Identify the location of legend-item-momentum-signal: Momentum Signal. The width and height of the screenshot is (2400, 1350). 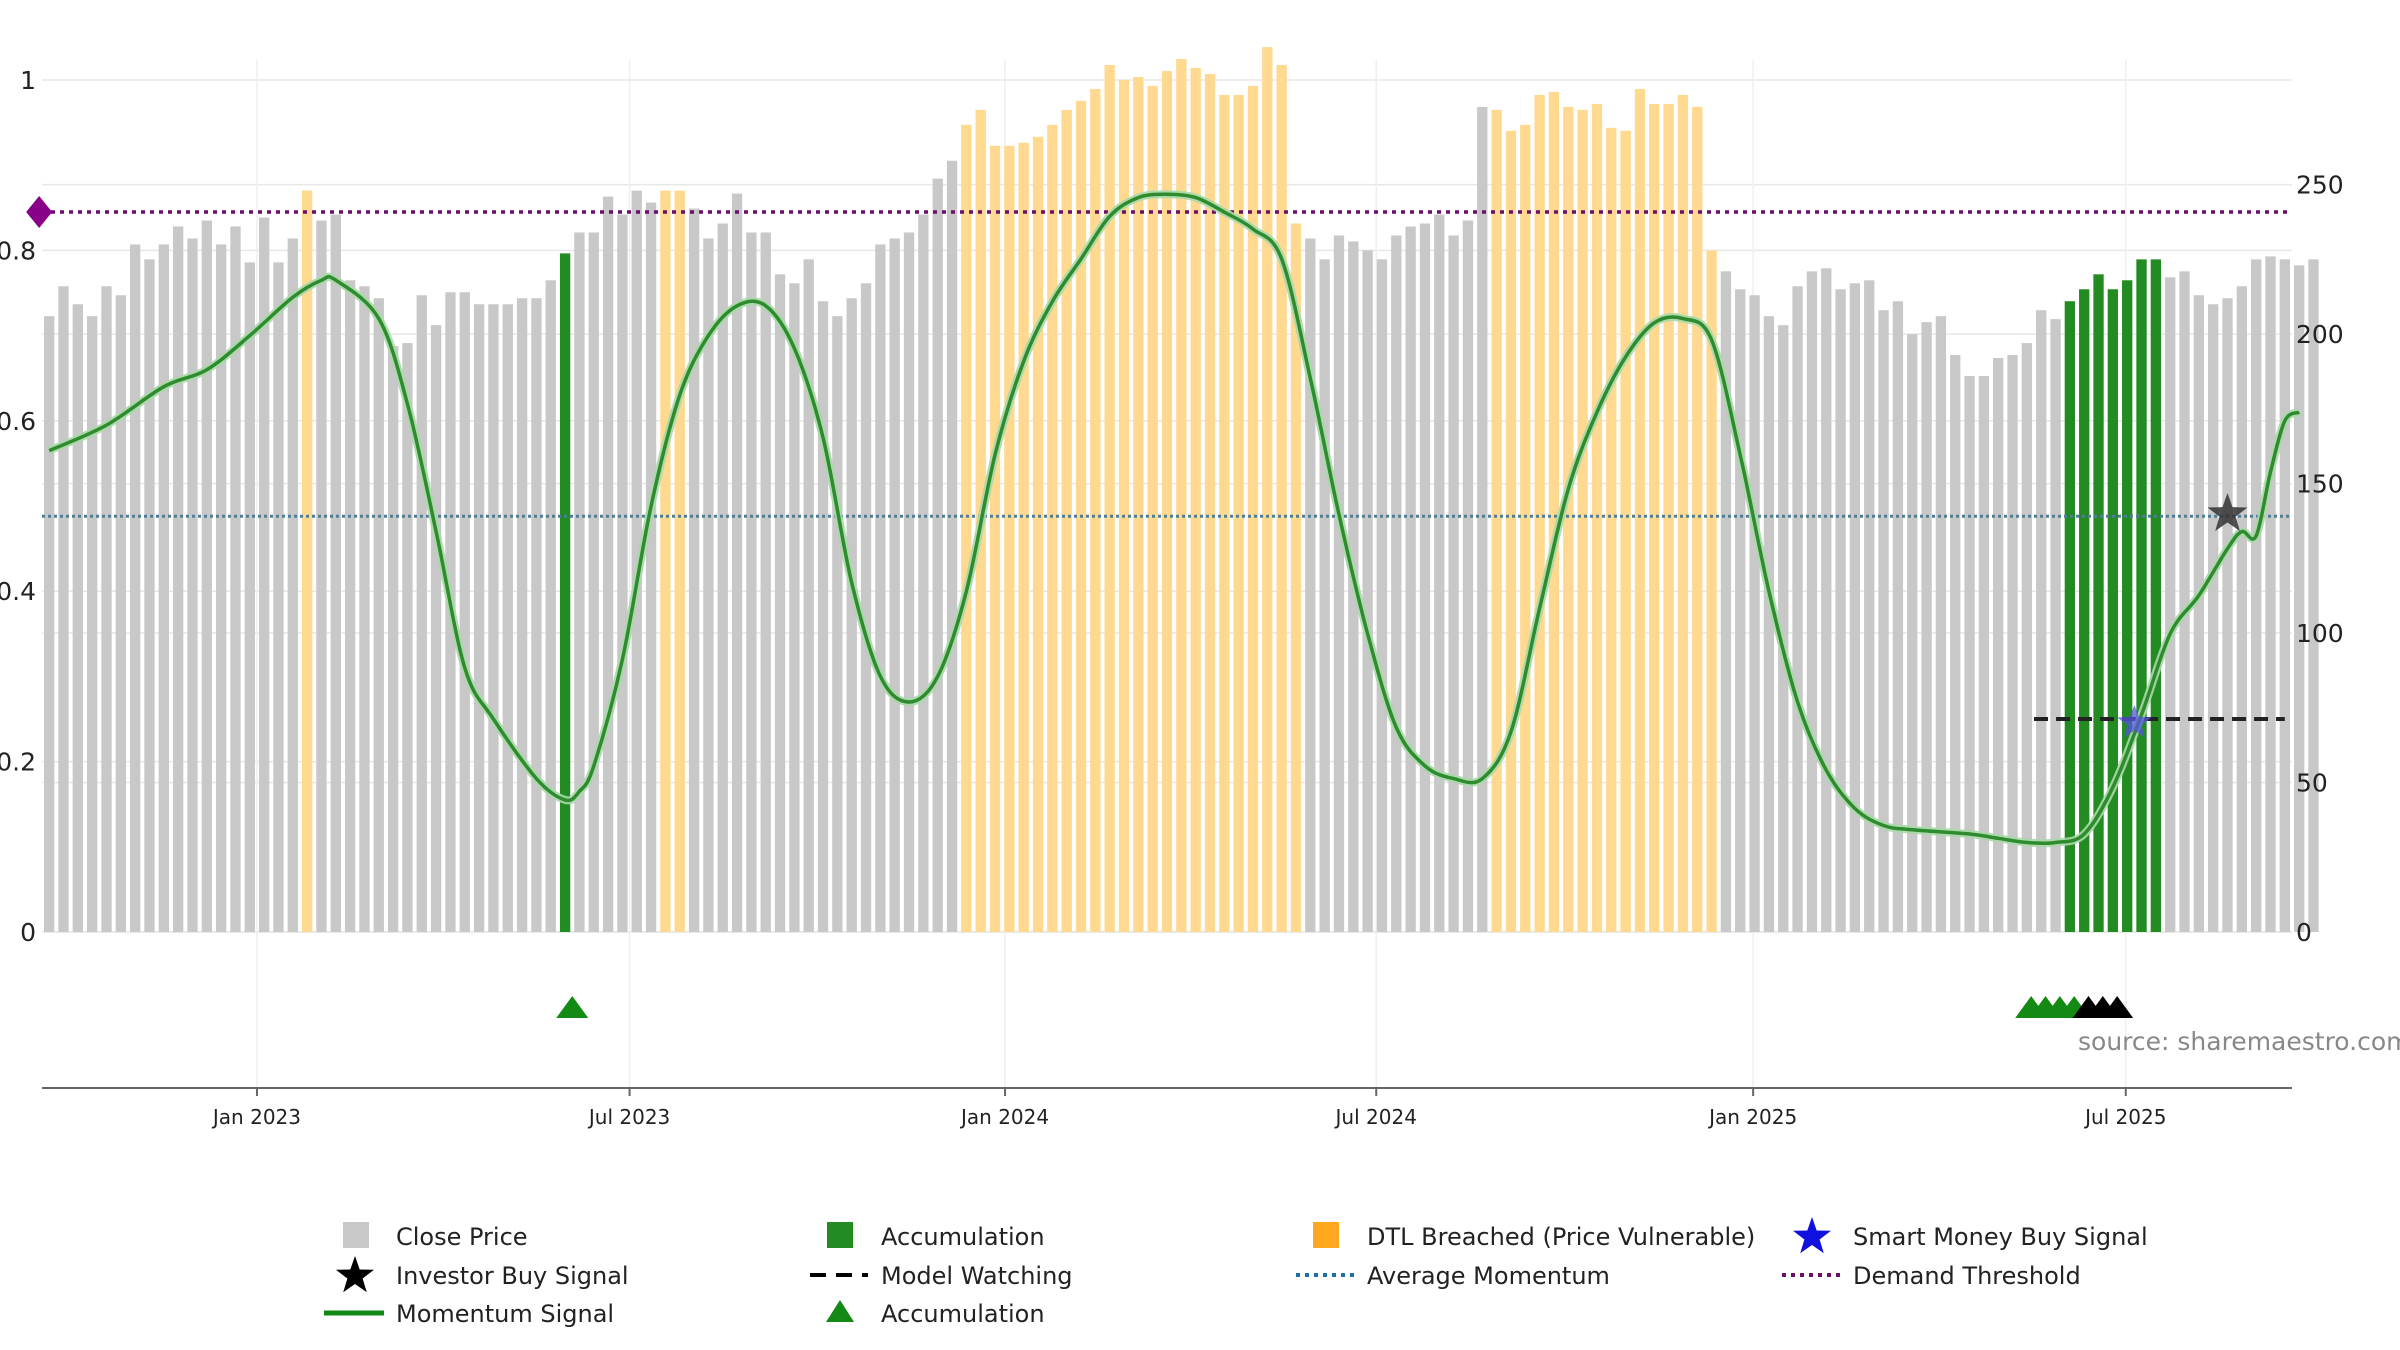
(469, 1314).